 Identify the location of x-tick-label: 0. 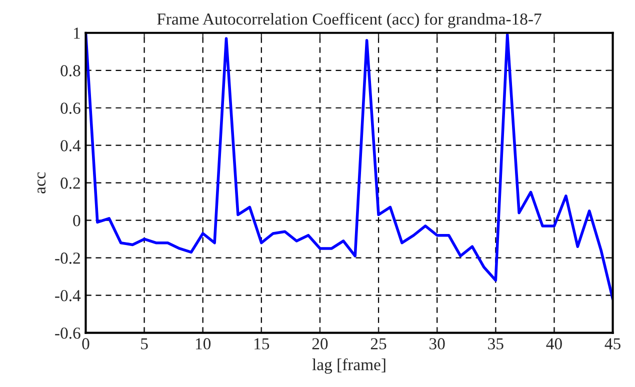
(86, 344).